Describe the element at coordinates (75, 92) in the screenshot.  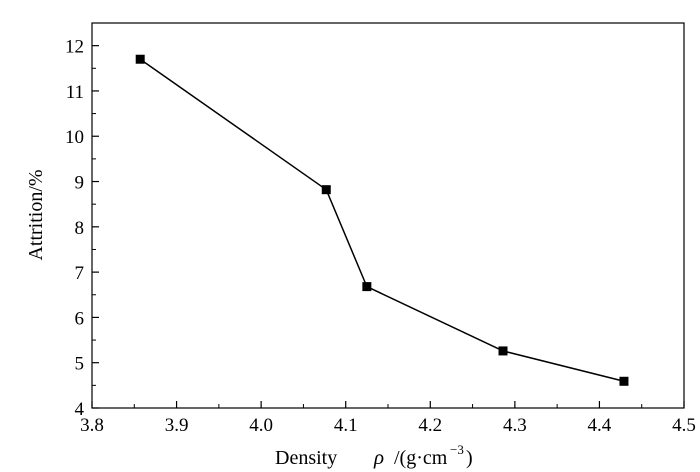
I see `y-tick-label: 11` at that location.